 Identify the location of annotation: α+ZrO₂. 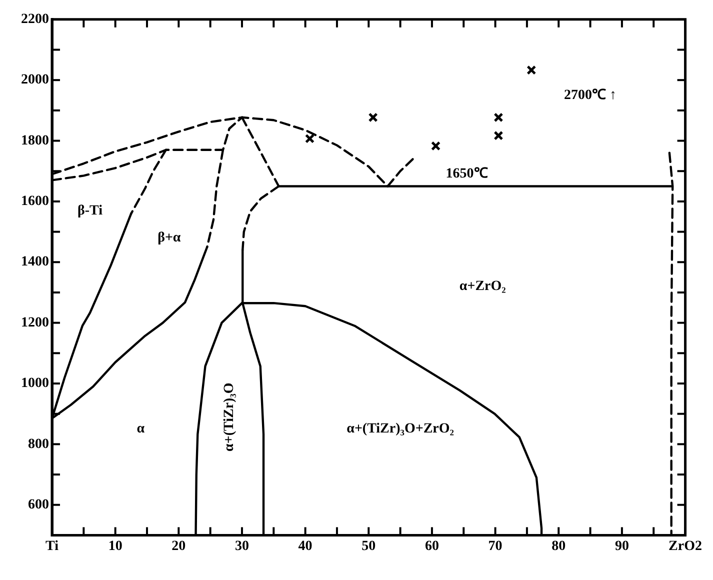
(482, 286).